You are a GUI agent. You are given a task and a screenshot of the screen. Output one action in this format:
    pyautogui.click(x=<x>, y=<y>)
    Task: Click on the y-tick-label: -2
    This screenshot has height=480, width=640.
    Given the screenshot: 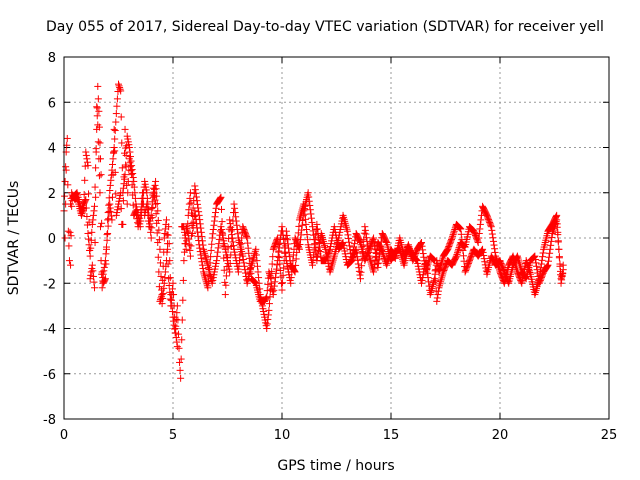 What is the action you would take?
    pyautogui.click(x=49, y=284)
    